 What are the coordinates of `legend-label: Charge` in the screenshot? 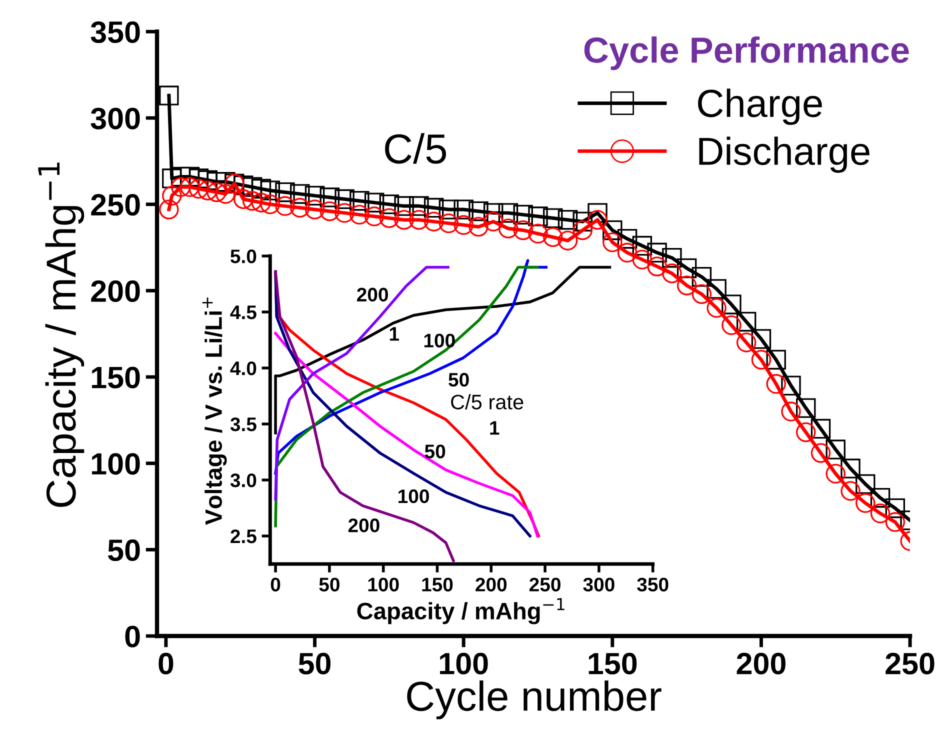 It's located at (760, 106).